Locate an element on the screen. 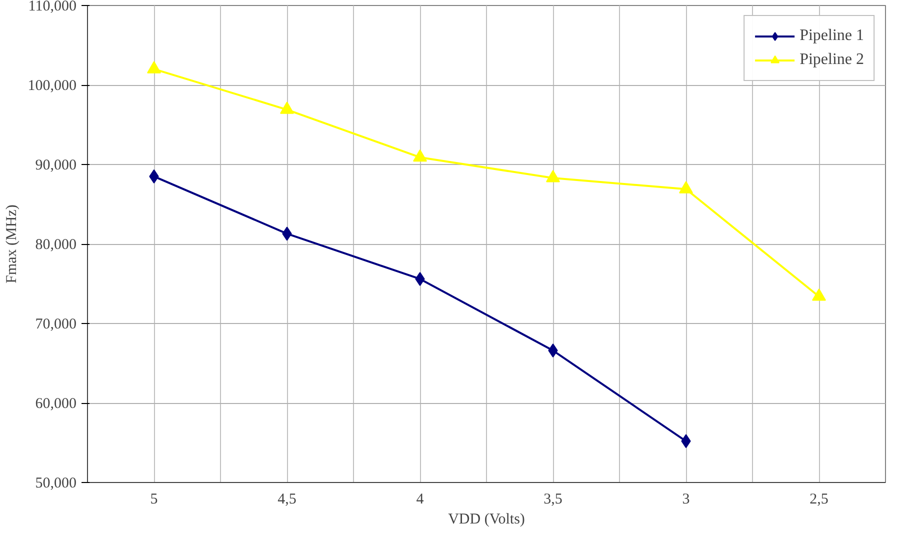 This screenshot has height=538, width=912. x-tick-label: 5 is located at coordinates (154, 500).